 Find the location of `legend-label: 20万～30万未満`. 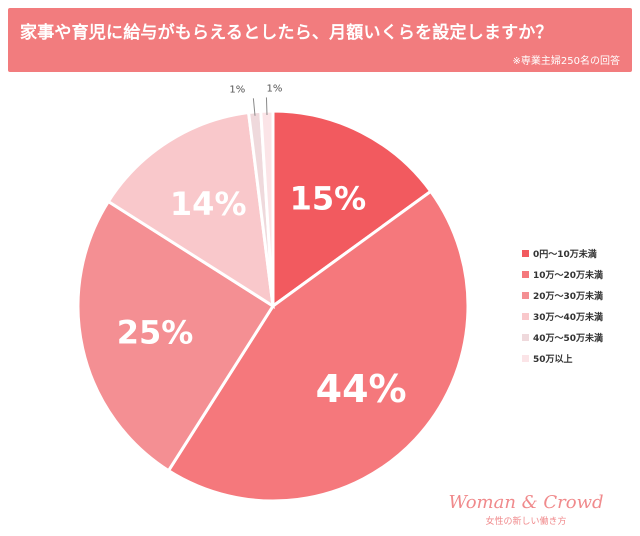

legend-label: 20万～30万未満 is located at coordinates (568, 296).